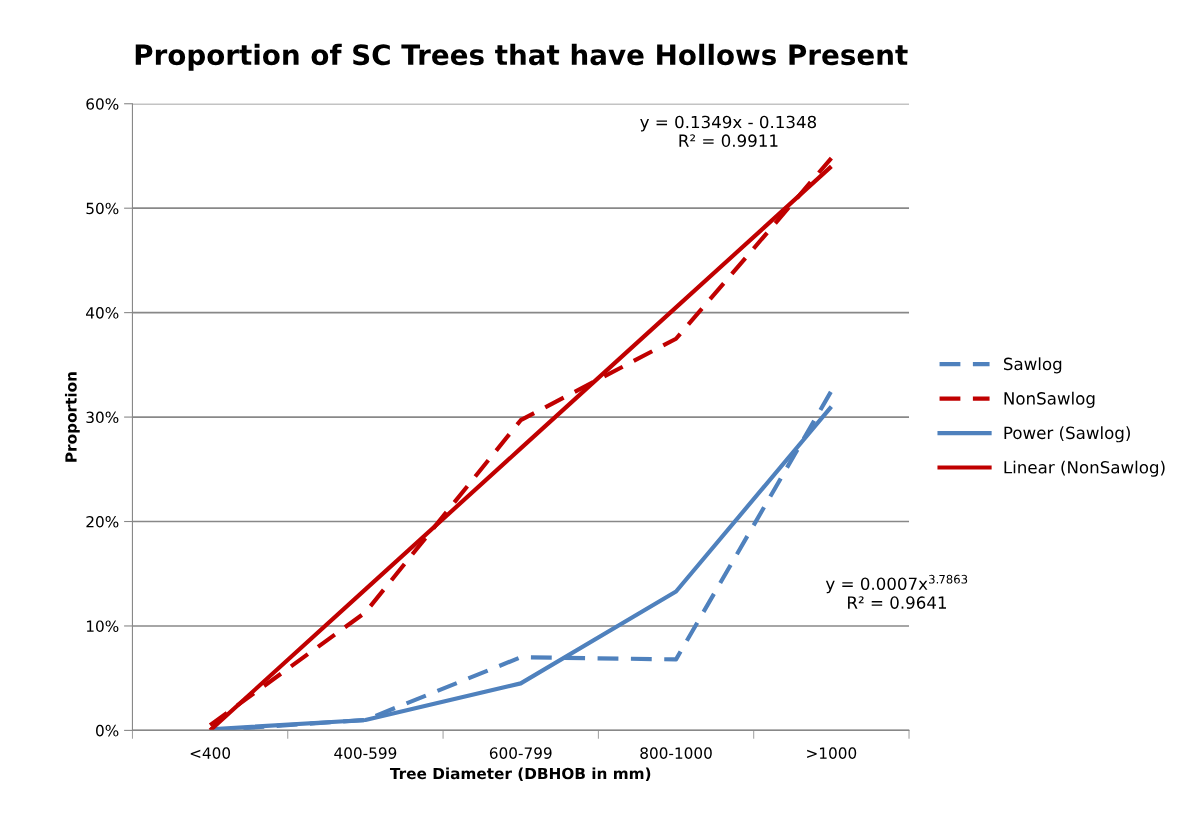 The image size is (1204, 830). I want to click on legend-label: Sawlog, so click(1032, 365).